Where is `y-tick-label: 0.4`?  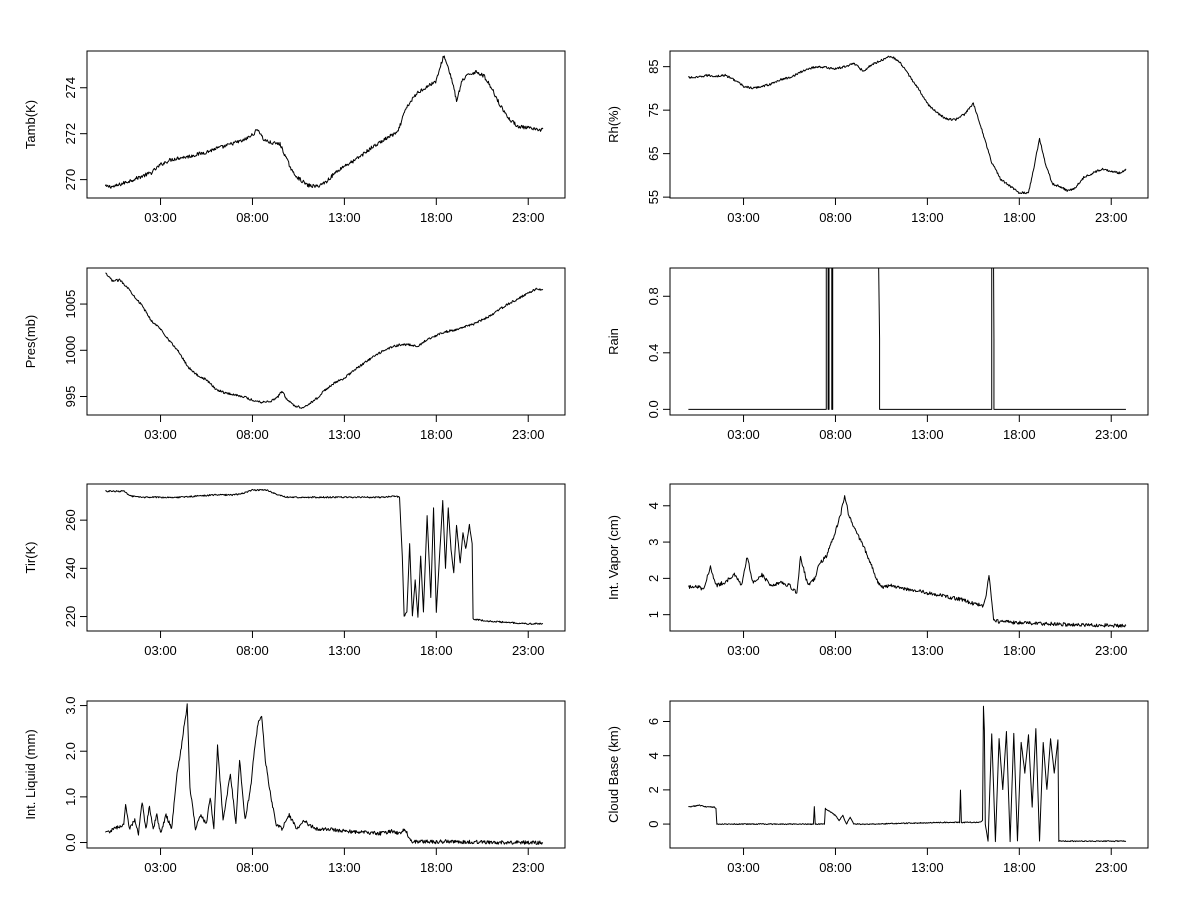 y-tick-label: 0.4 is located at coordinates (653, 353).